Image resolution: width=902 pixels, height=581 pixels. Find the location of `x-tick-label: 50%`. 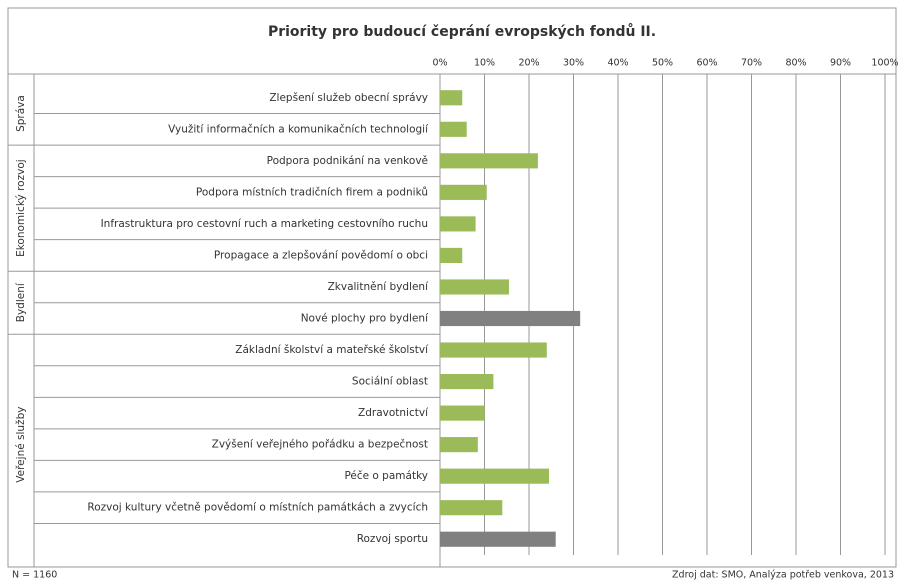

x-tick-label: 50% is located at coordinates (662, 63).